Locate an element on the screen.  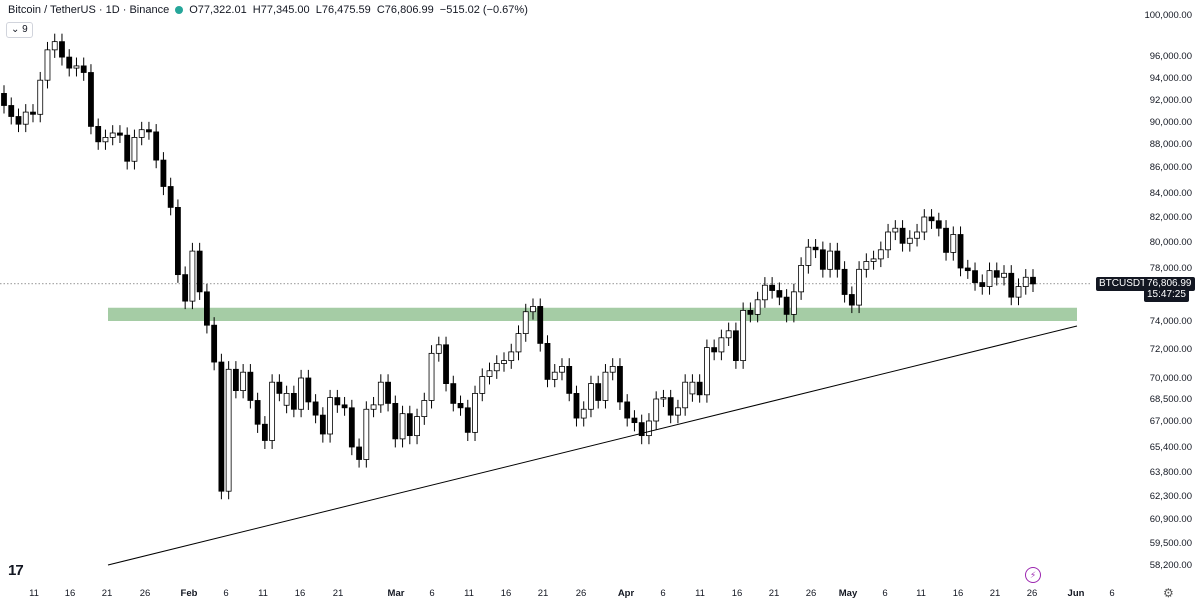
symbol-title: Bitcoin / TetherUS · 1D · Binance is located at coordinates (89, 10).